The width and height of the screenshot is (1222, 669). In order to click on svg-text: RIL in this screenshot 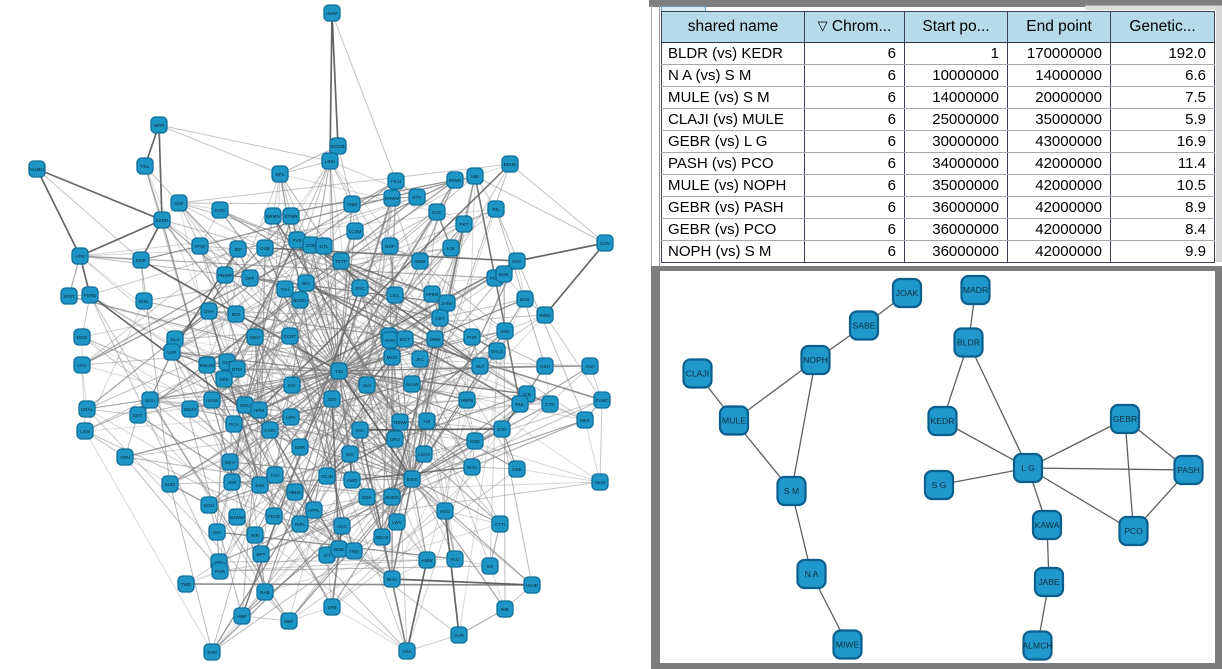, I will do `click(496, 209)`.